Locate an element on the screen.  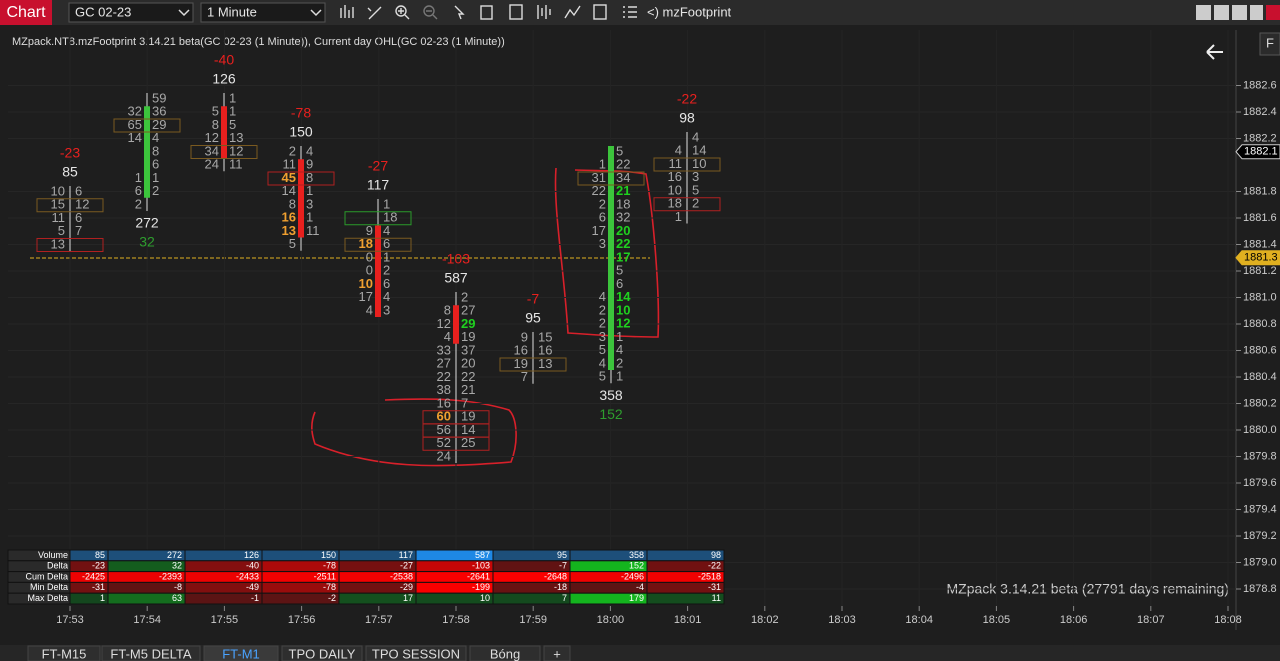
time-label: 18:05 is located at coordinates (997, 620).